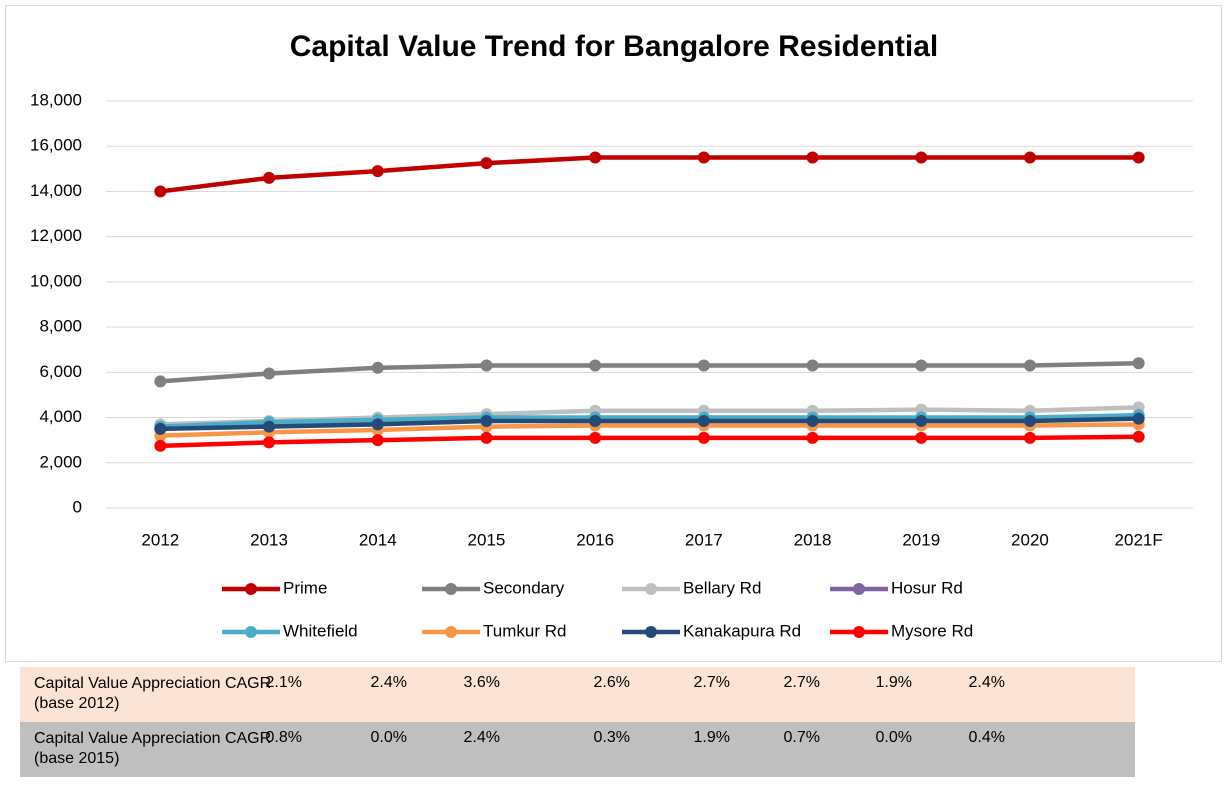  Describe the element at coordinates (927, 587) in the screenshot. I see `legend-label: Hosur Rd` at that location.